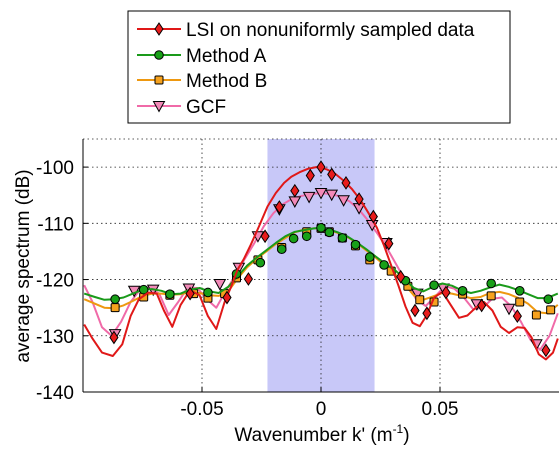  What do you see at coordinates (181, 107) in the screenshot?
I see `legend-item-gcf: GCF` at bounding box center [181, 107].